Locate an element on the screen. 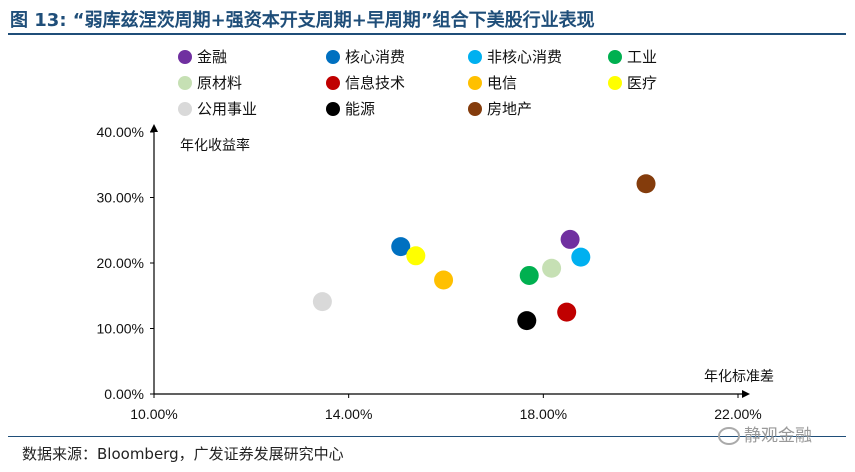 Image resolution: width=855 pixels, height=472 pixels. legend-item: 医疗 is located at coordinates (632, 82).